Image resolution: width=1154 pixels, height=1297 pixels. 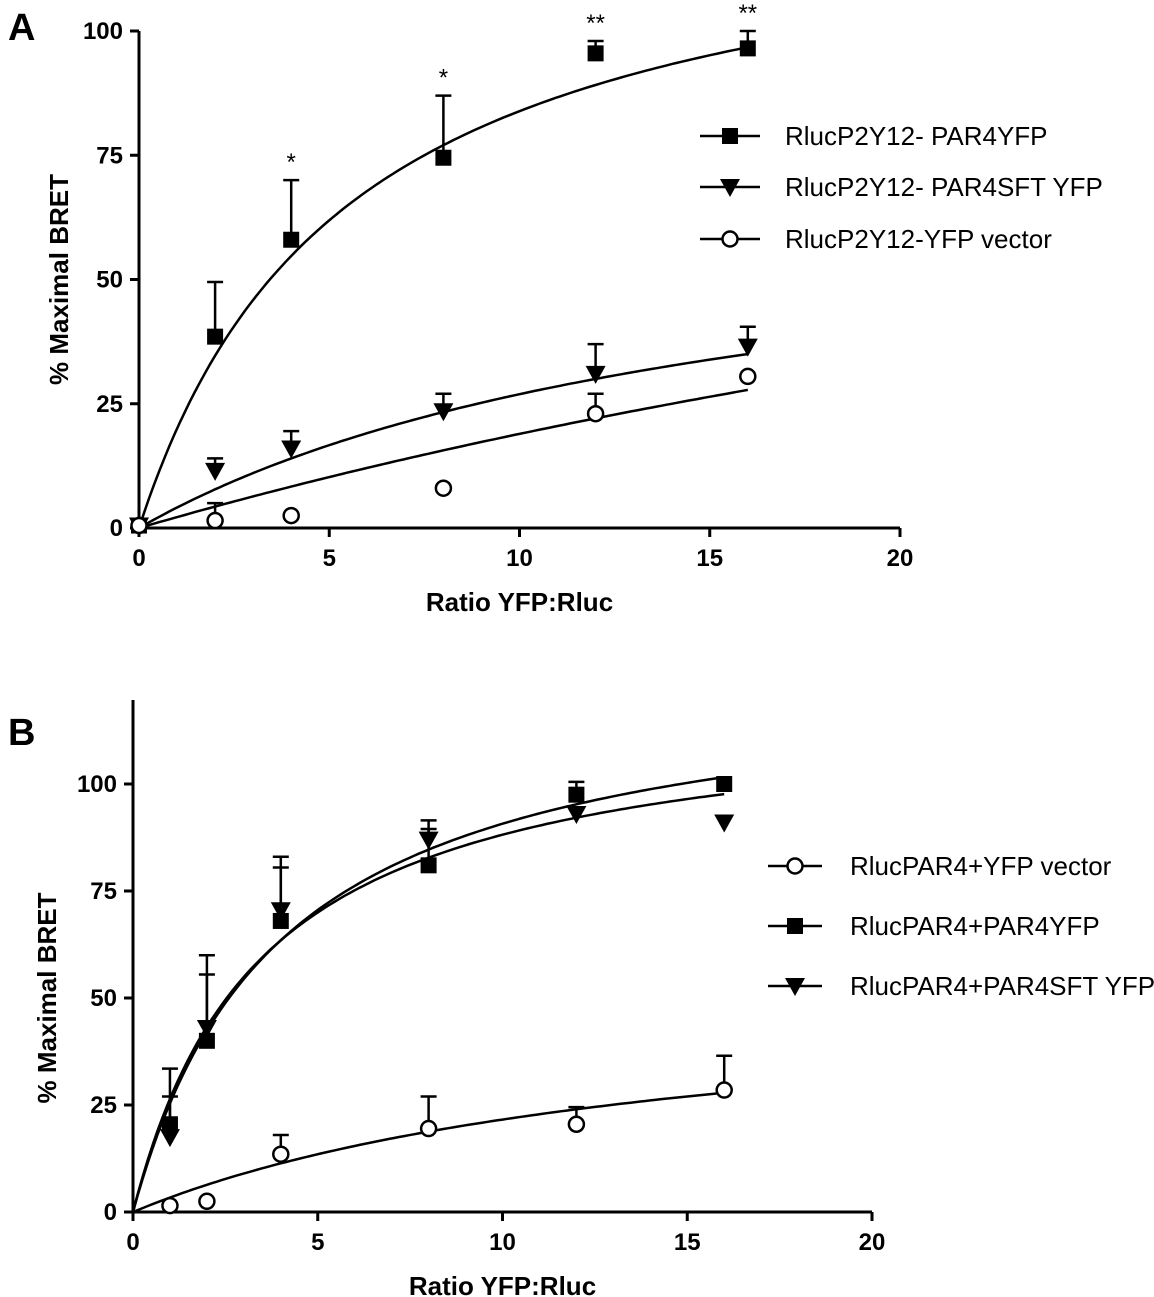 What do you see at coordinates (944, 187) in the screenshot?
I see `legend-label: RlucP2Y12- PAR4SFT YFP` at bounding box center [944, 187].